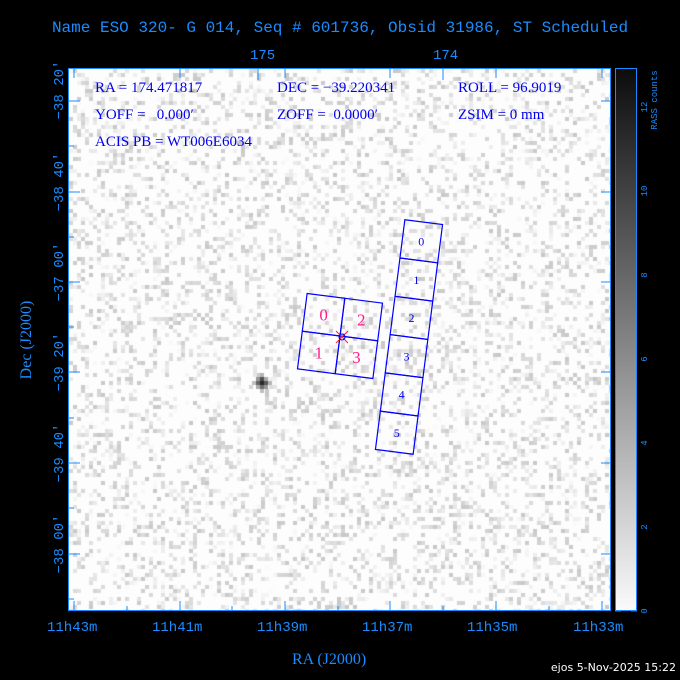 The image size is (680, 680). I want to click on colorbar-tick-label: 6, so click(645, 359).